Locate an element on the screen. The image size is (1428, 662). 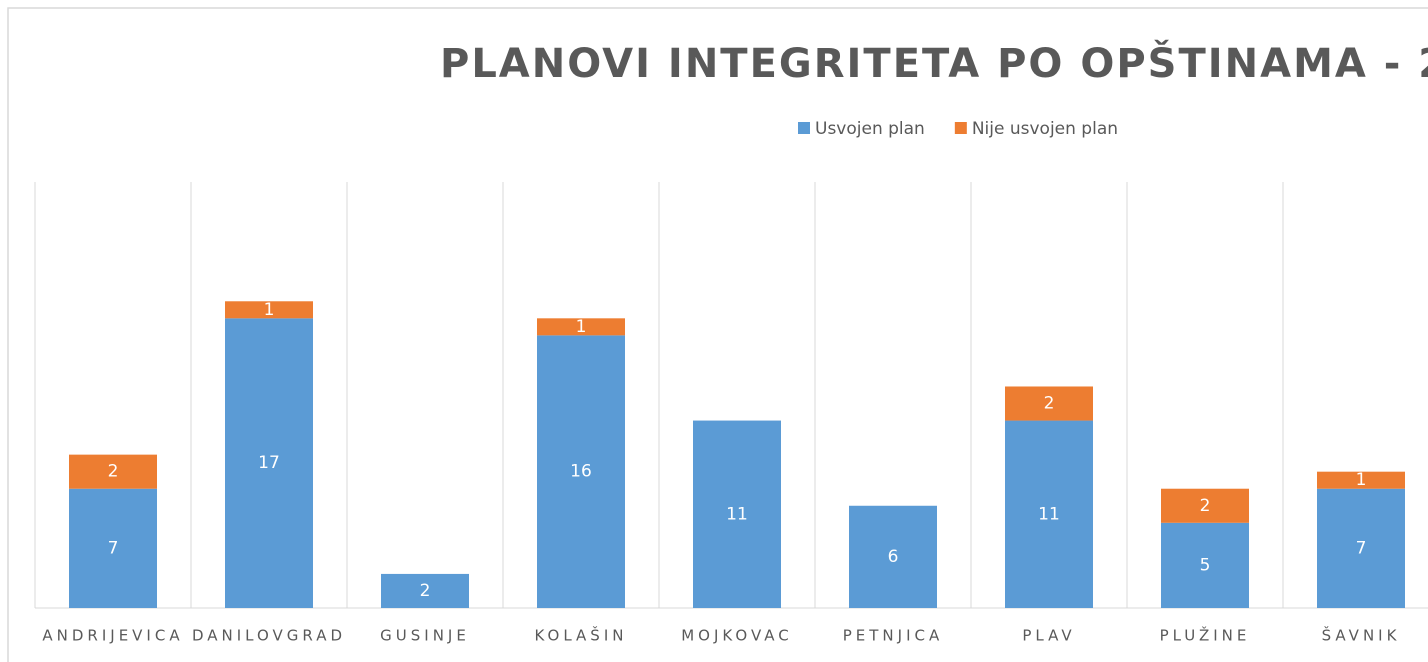
legend-label: Usvojen plan is located at coordinates (870, 129).